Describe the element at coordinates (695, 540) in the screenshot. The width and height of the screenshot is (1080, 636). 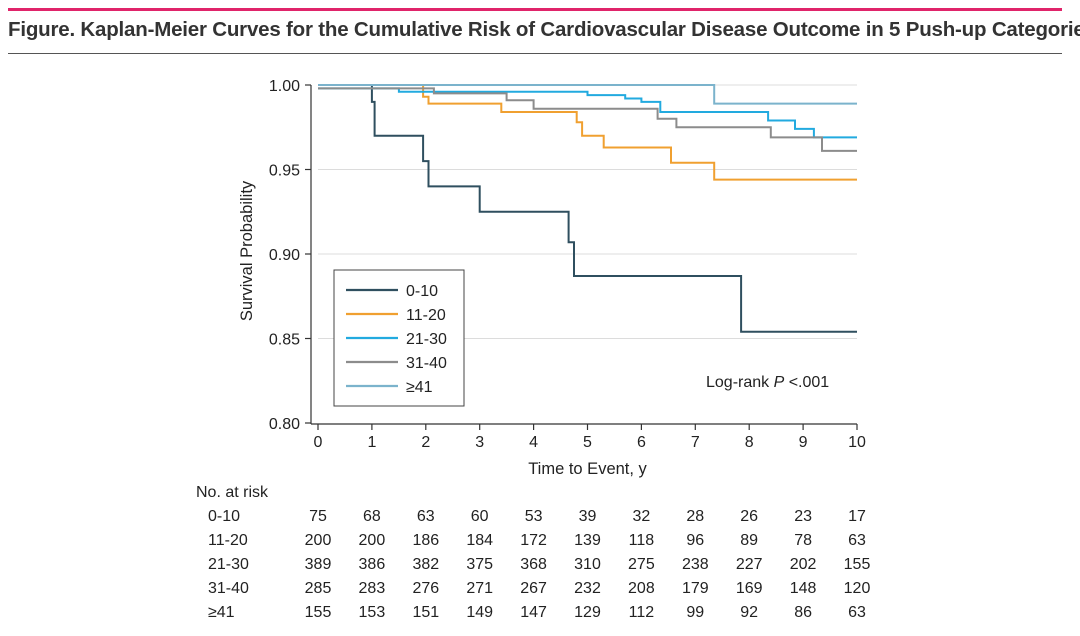
I see `risk-cell: 96` at that location.